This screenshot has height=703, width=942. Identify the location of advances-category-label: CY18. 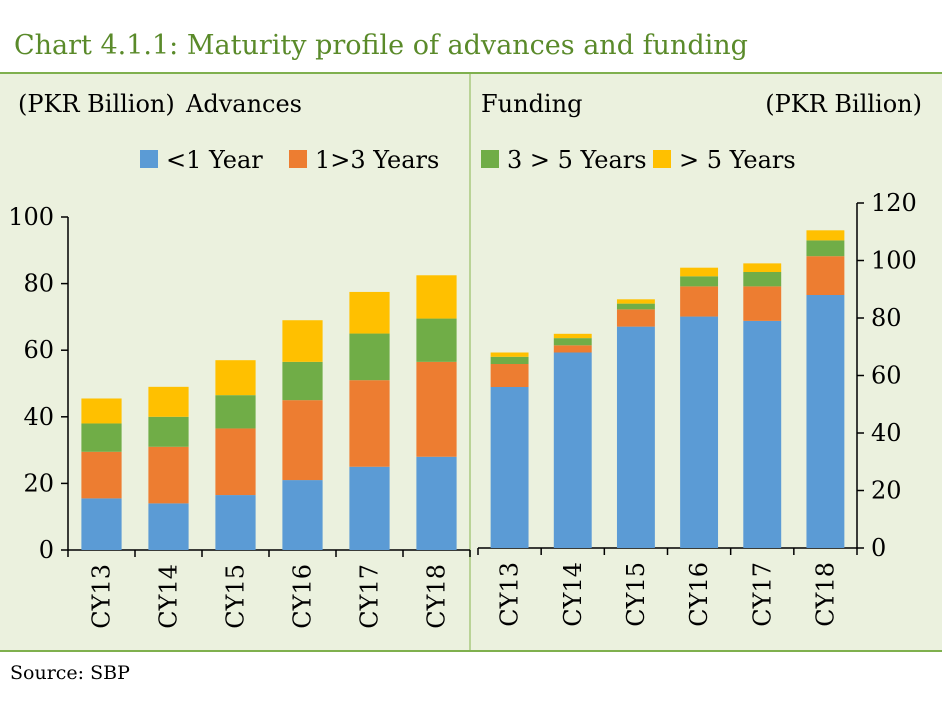
(437, 596).